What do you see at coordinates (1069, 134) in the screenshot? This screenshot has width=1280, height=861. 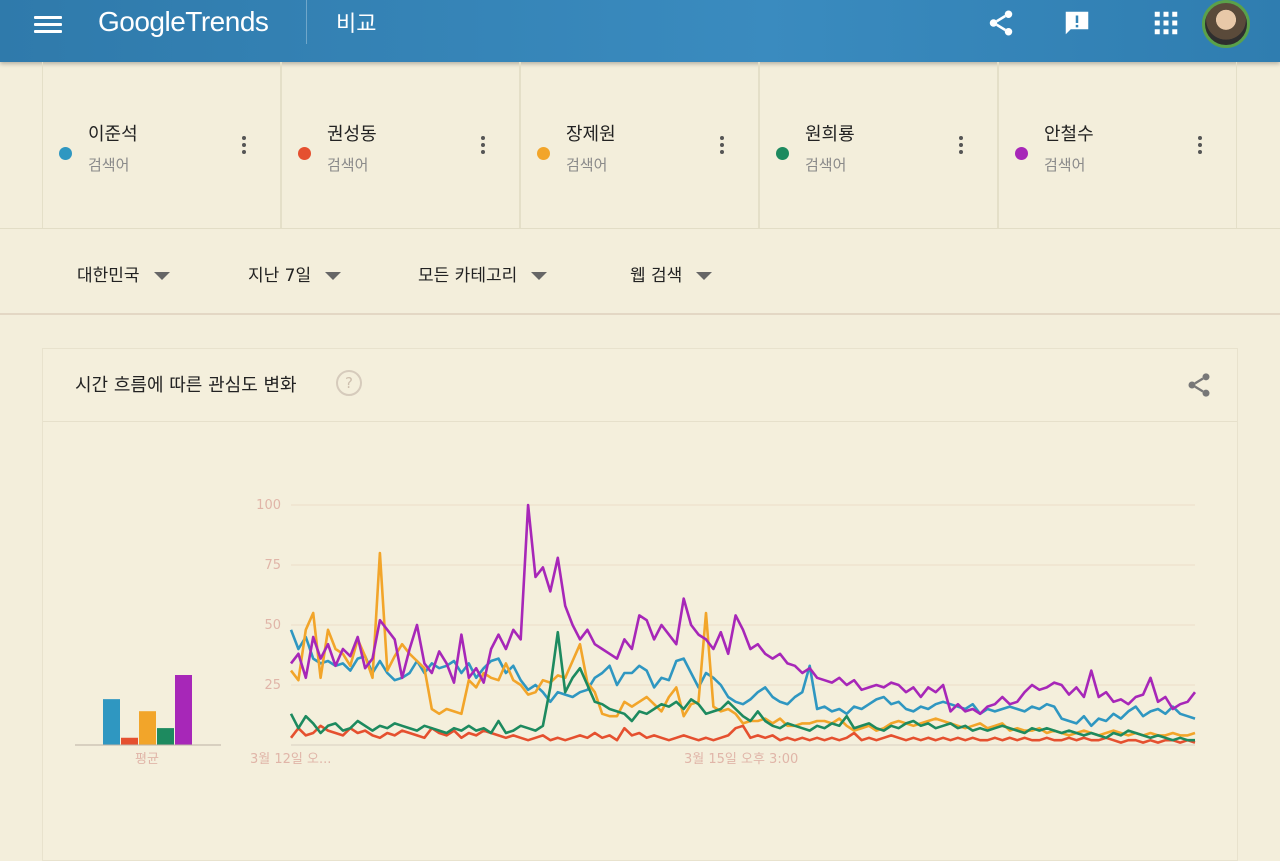 I see `term-name: 안철수` at bounding box center [1069, 134].